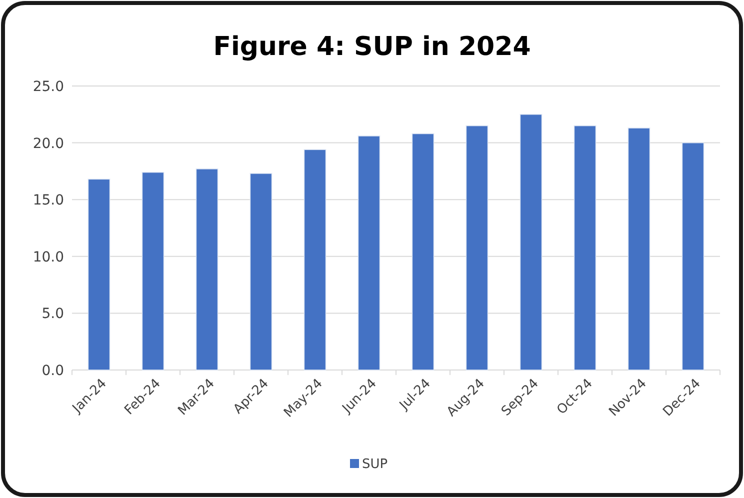  What do you see at coordinates (375, 464) in the screenshot?
I see `legend-label: SUP` at bounding box center [375, 464].